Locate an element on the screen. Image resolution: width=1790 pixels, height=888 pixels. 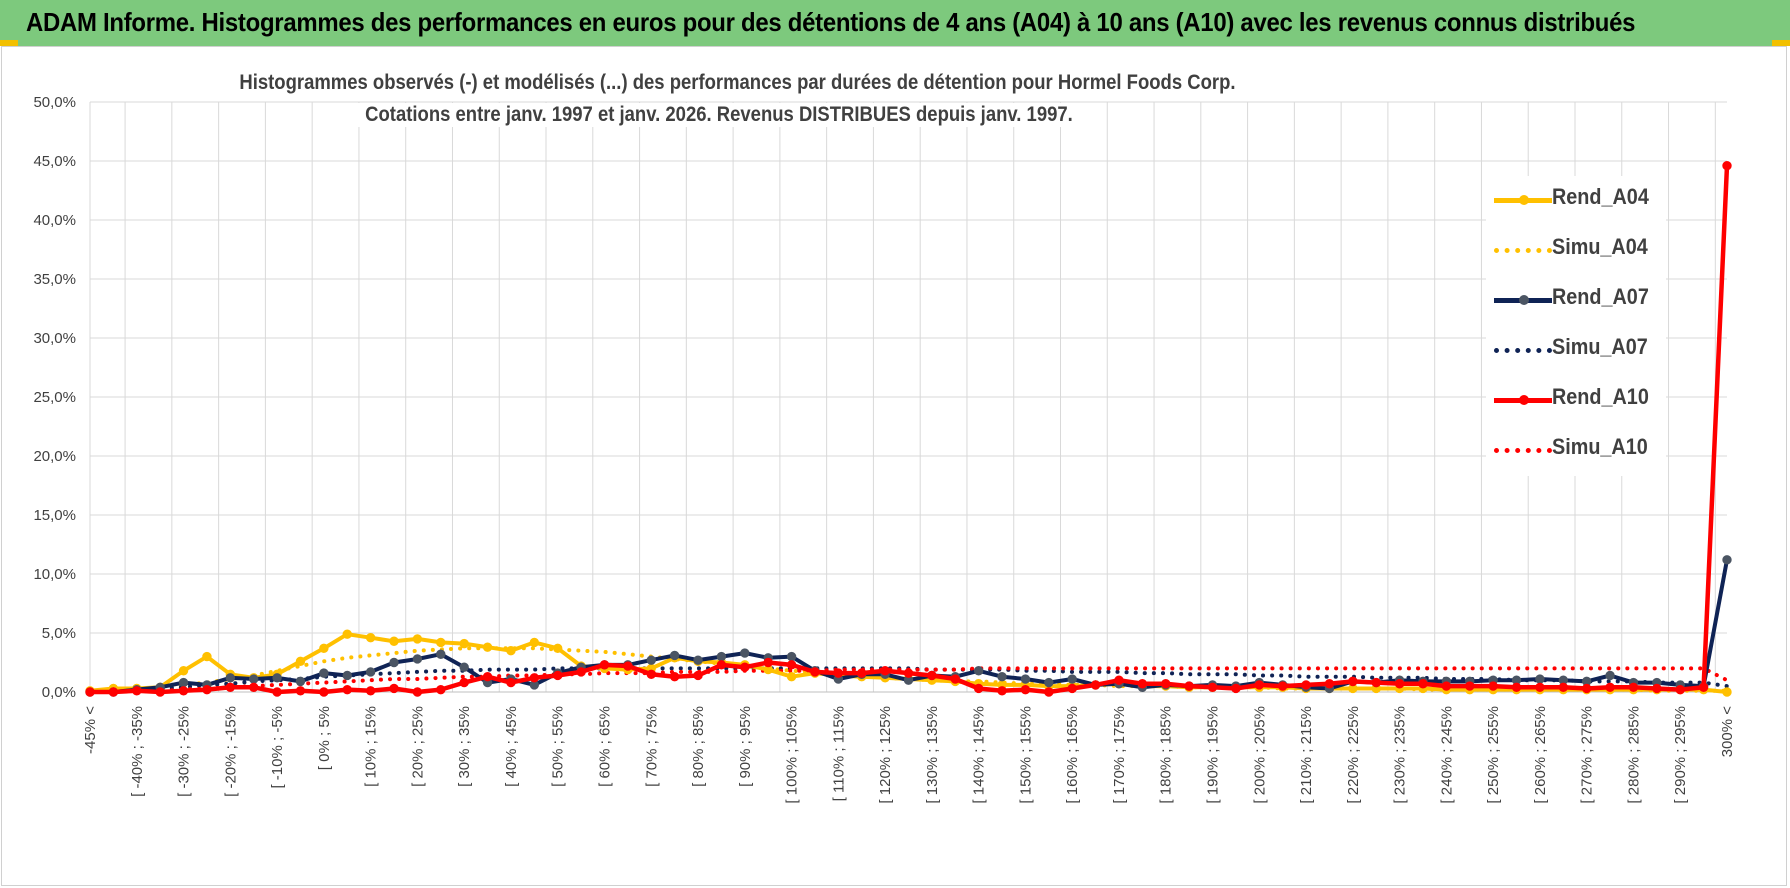
y-tick-label: 0,0% is located at coordinates (59, 692).